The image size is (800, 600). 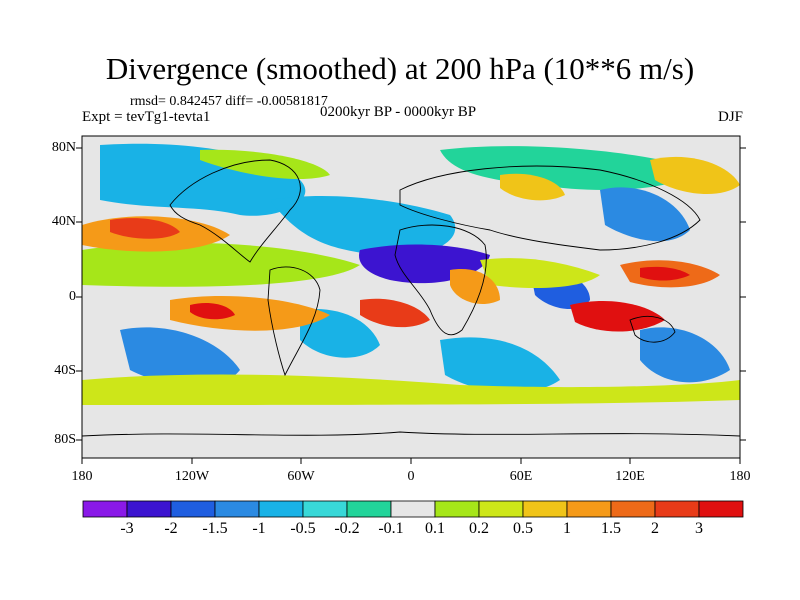 What do you see at coordinates (65, 439) in the screenshot?
I see `lat-label-80s: 80S` at bounding box center [65, 439].